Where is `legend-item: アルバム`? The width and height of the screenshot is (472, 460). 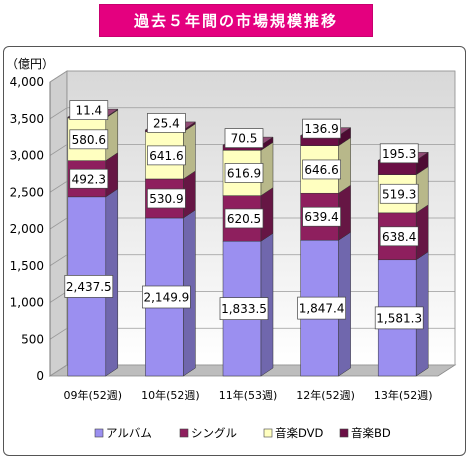 legend-item: アルバム is located at coordinates (123, 433).